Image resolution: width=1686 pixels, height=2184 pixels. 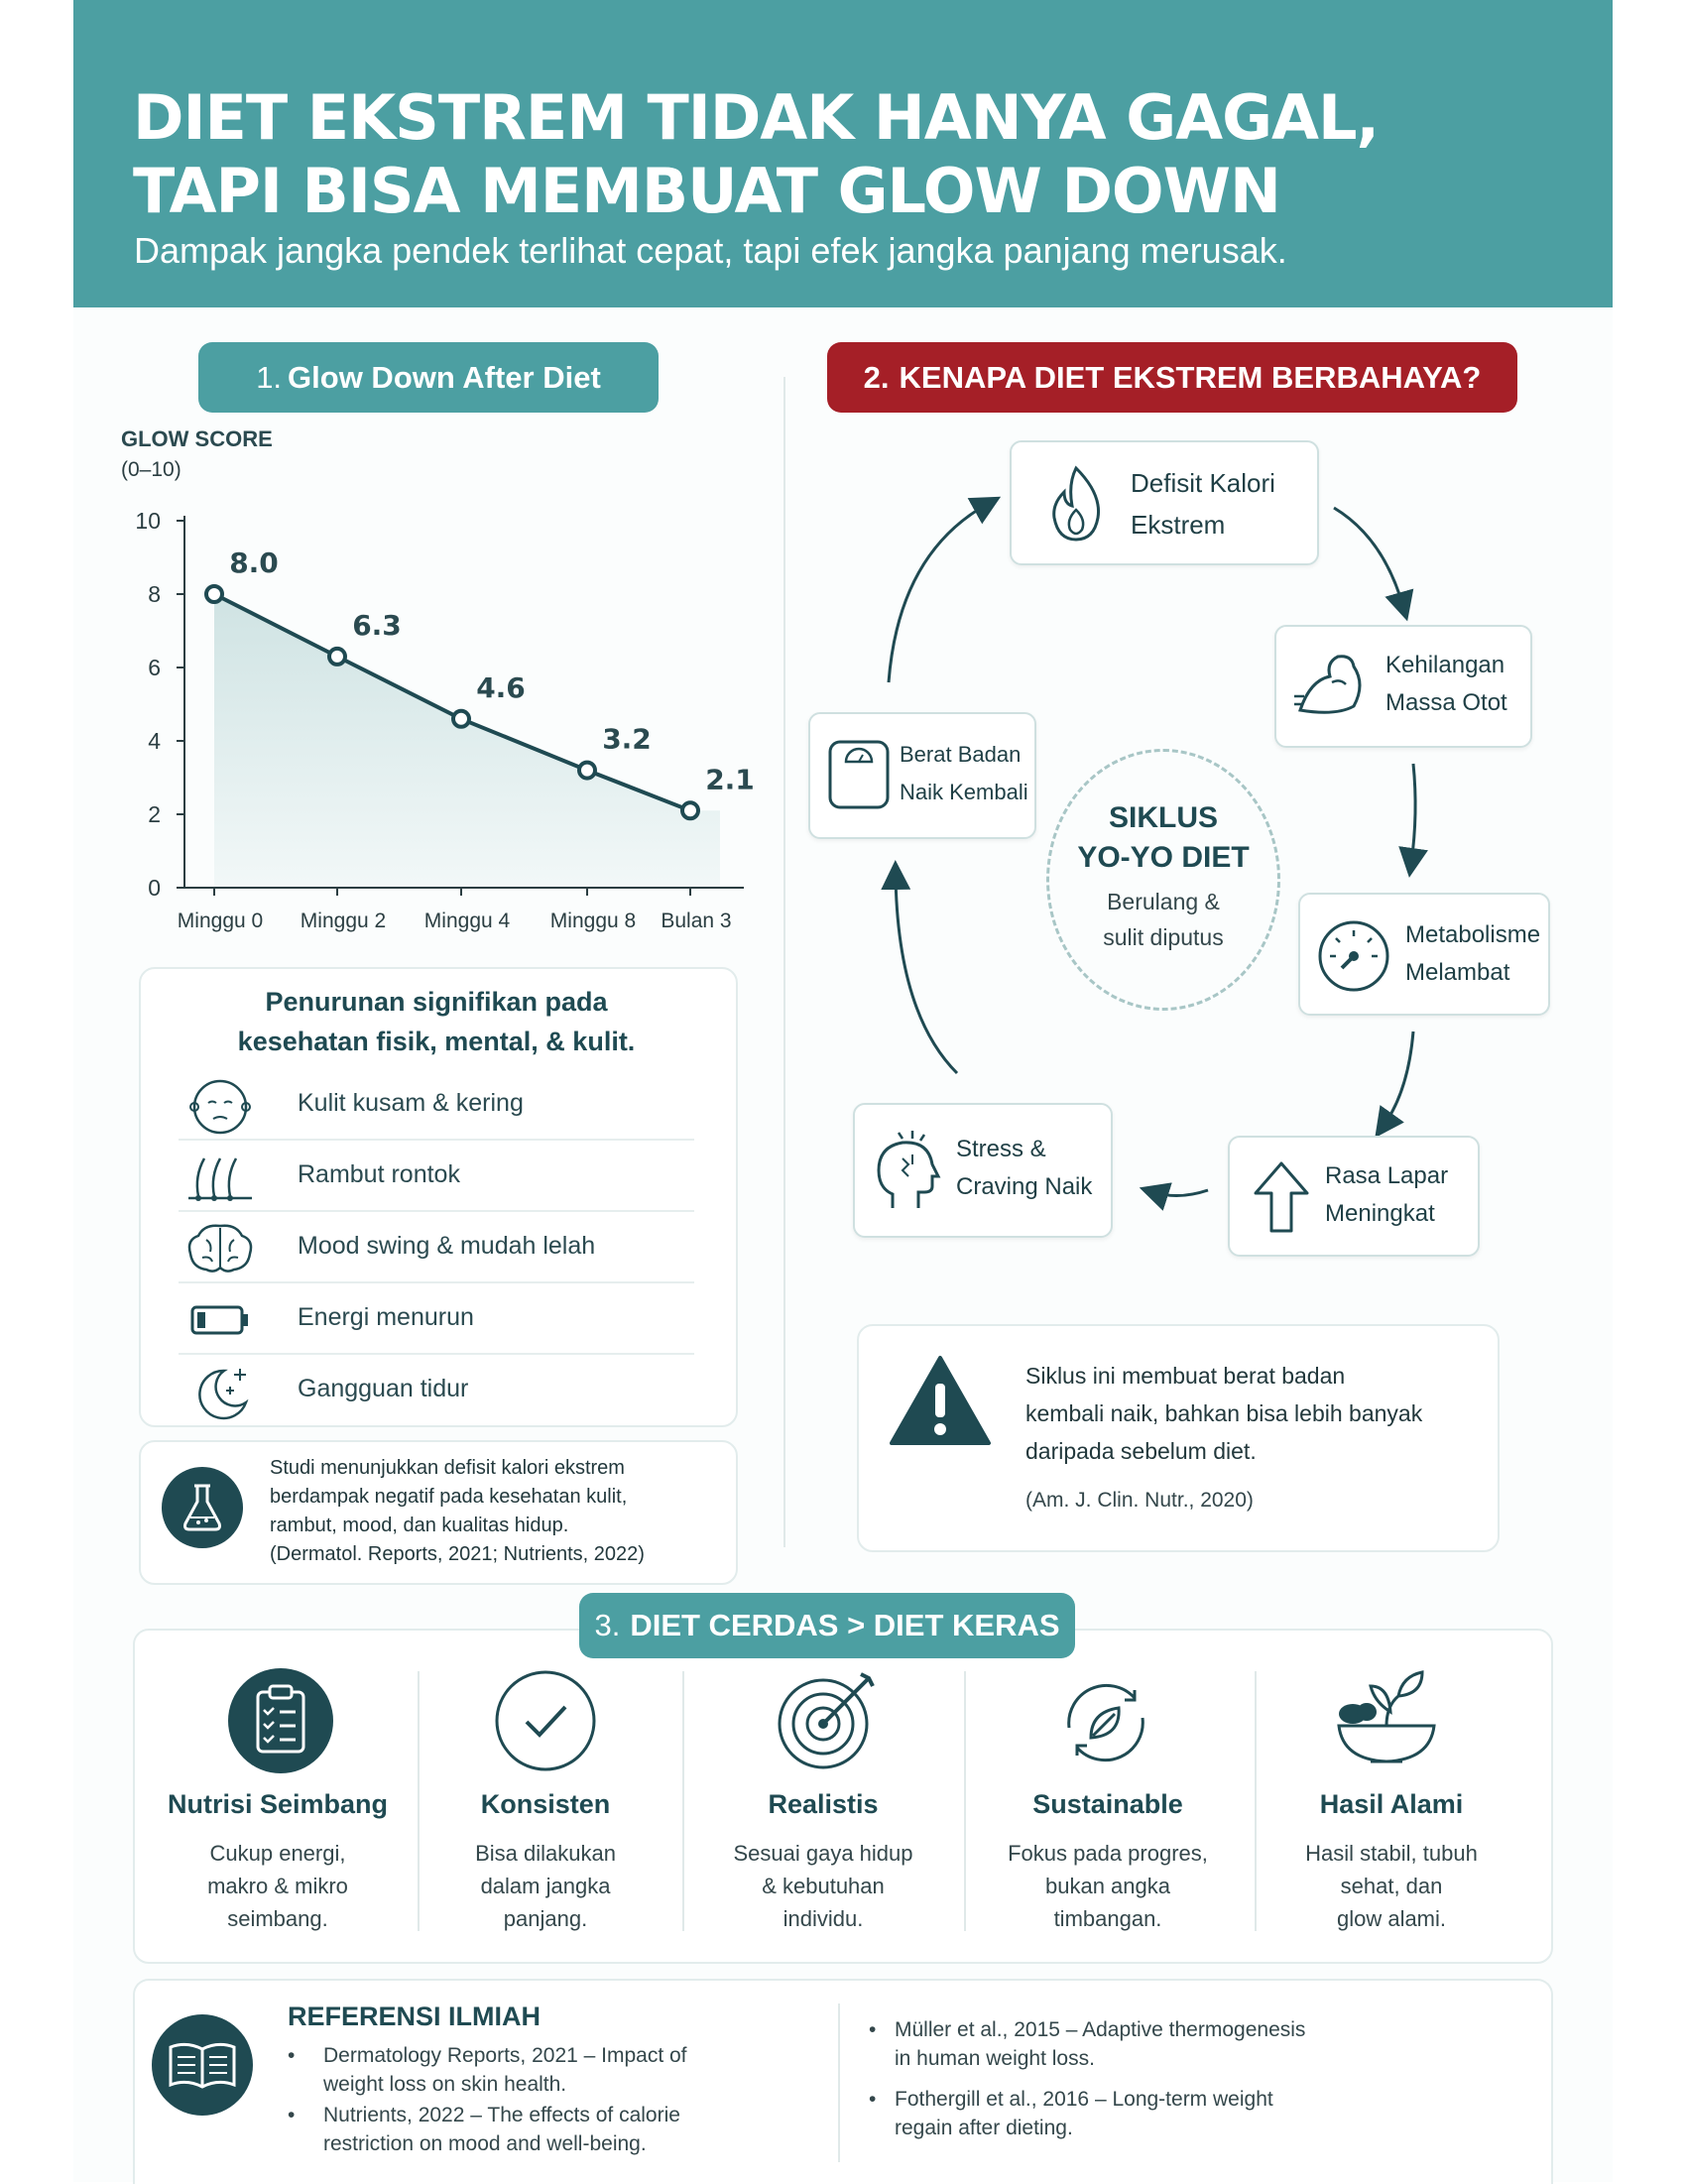 I want to click on tip-line: dalam jangka, so click(x=546, y=1886).